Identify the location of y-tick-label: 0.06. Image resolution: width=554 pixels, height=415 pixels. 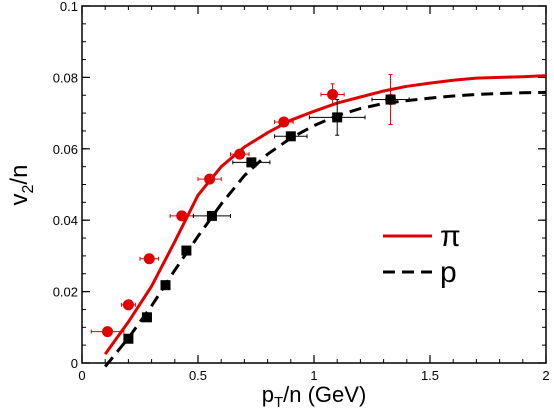
(65, 149).